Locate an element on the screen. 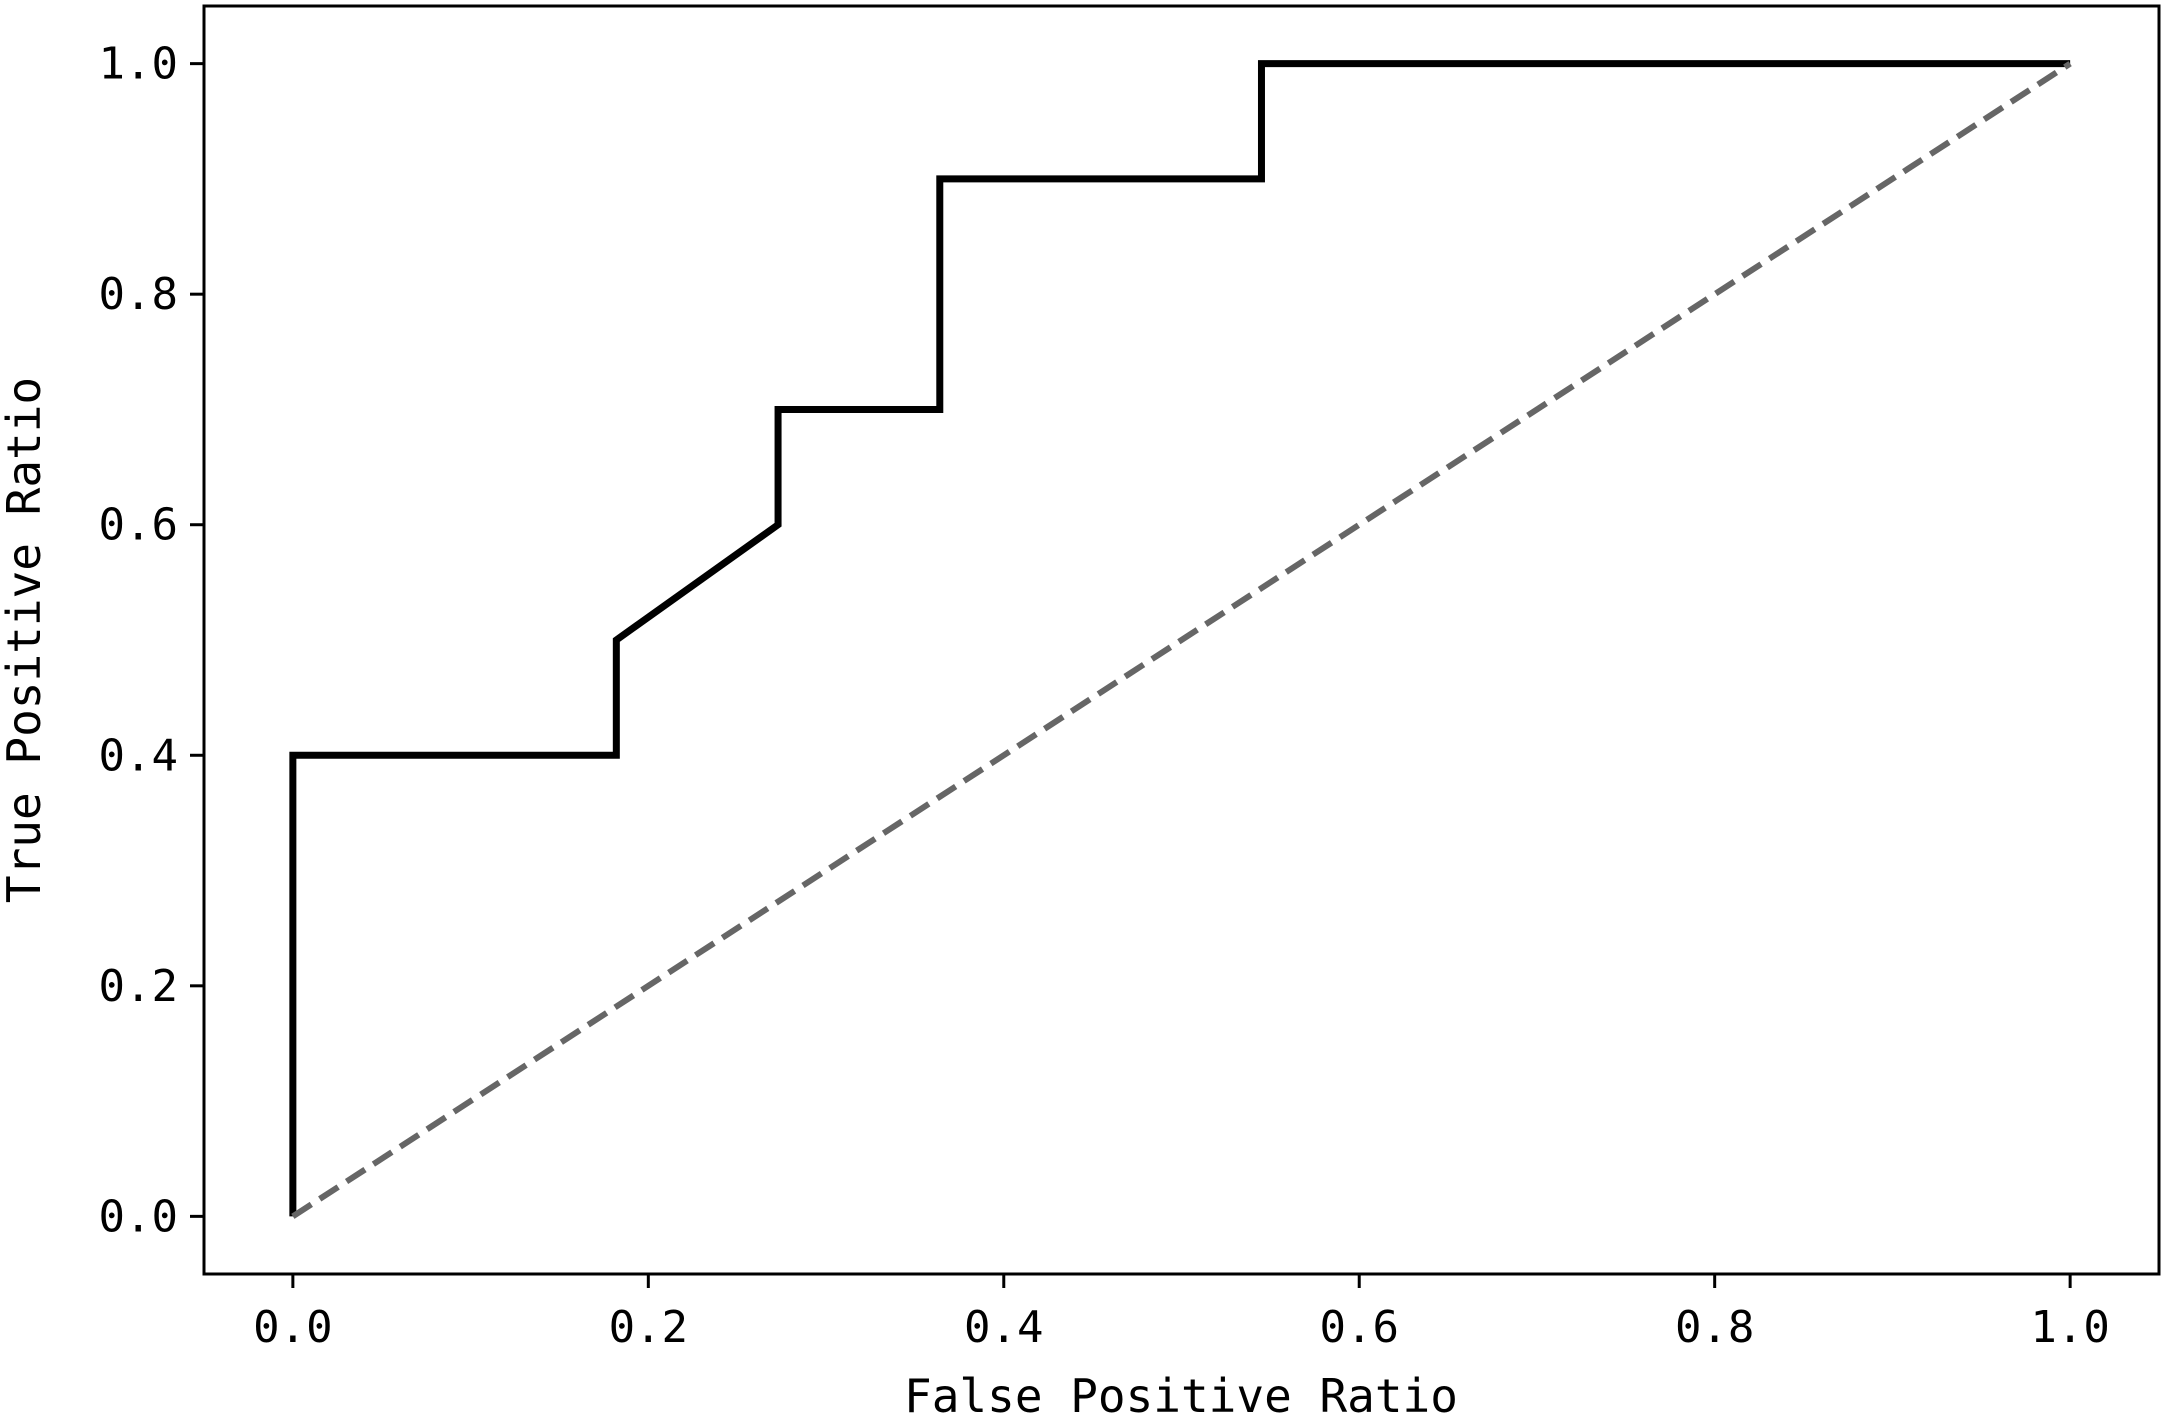  y-tick-label: 0.0 is located at coordinates (138, 1216).